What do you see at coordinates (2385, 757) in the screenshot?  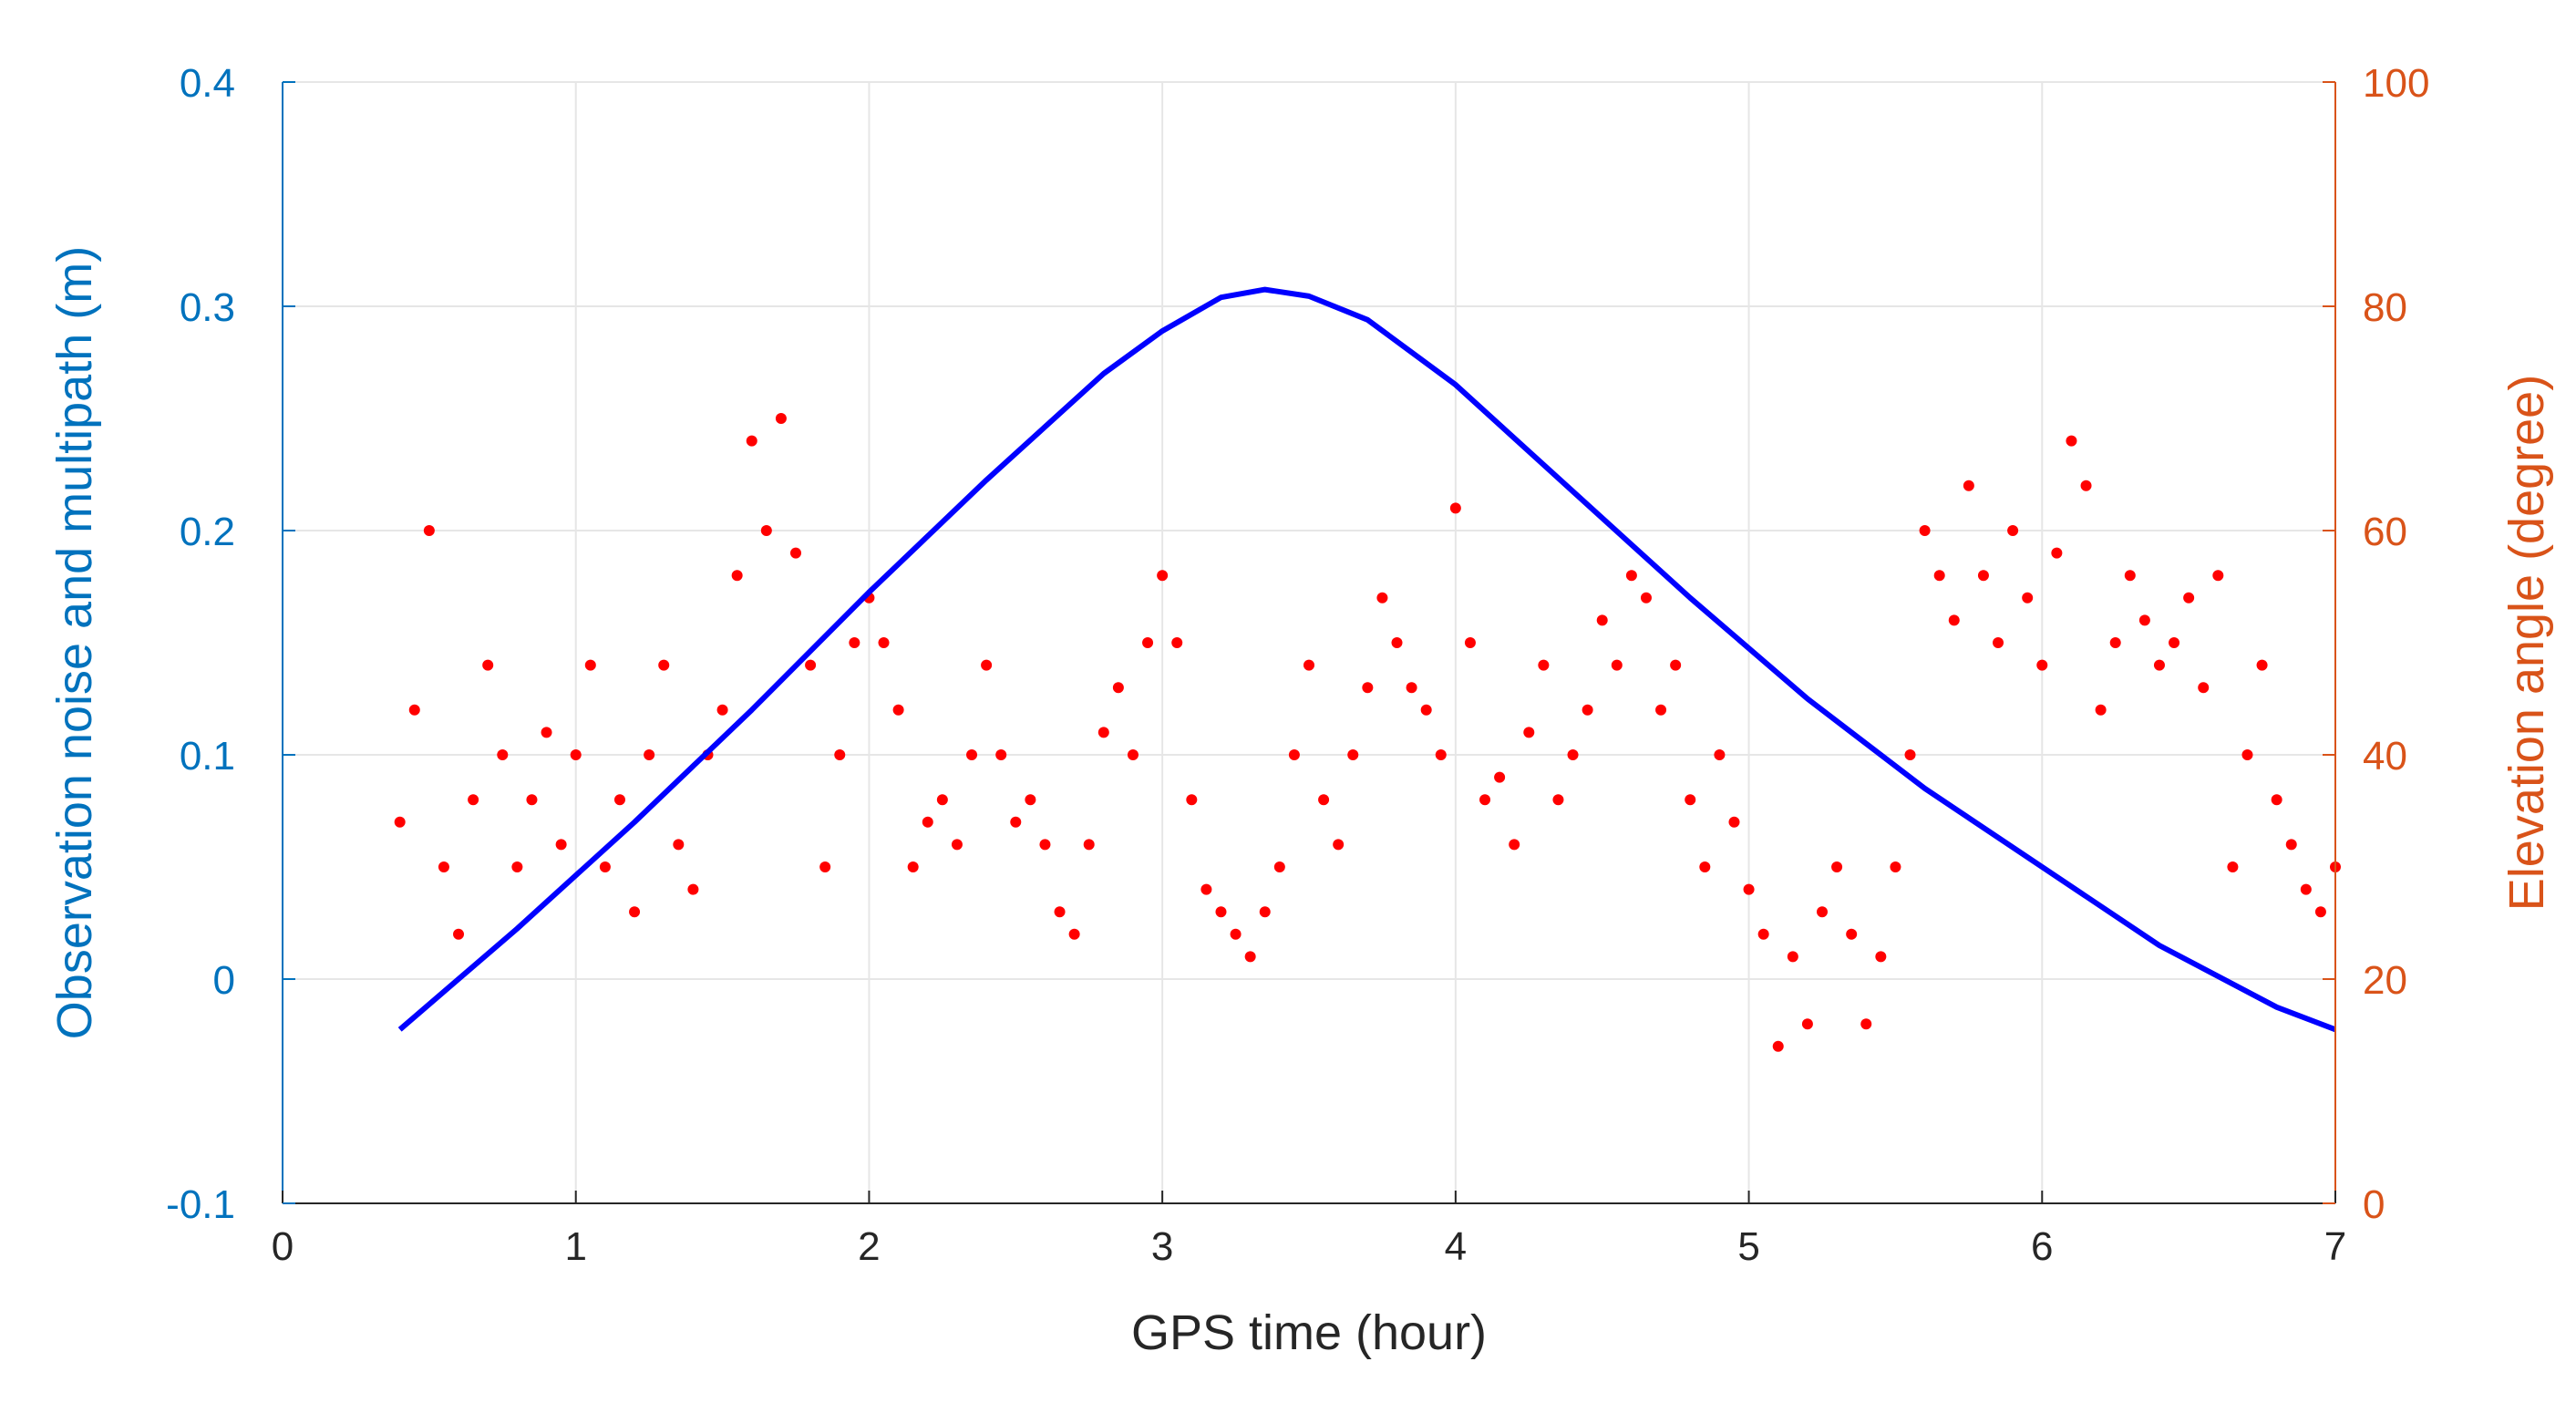 I see `y-right-tick-label: 40` at bounding box center [2385, 757].